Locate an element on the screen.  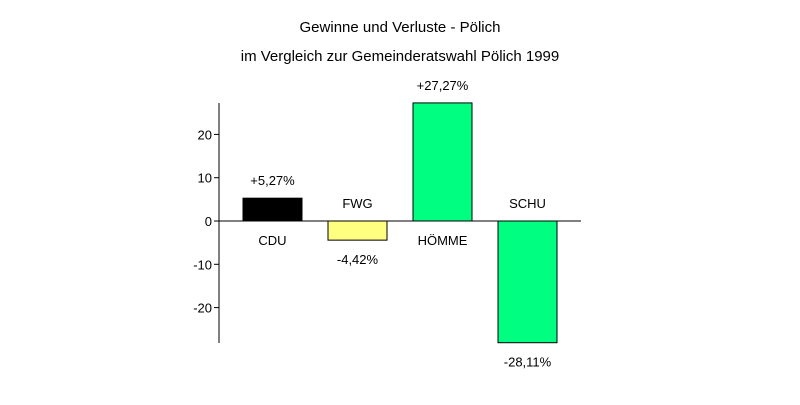
y-tick-label: 20 is located at coordinates (205, 134).